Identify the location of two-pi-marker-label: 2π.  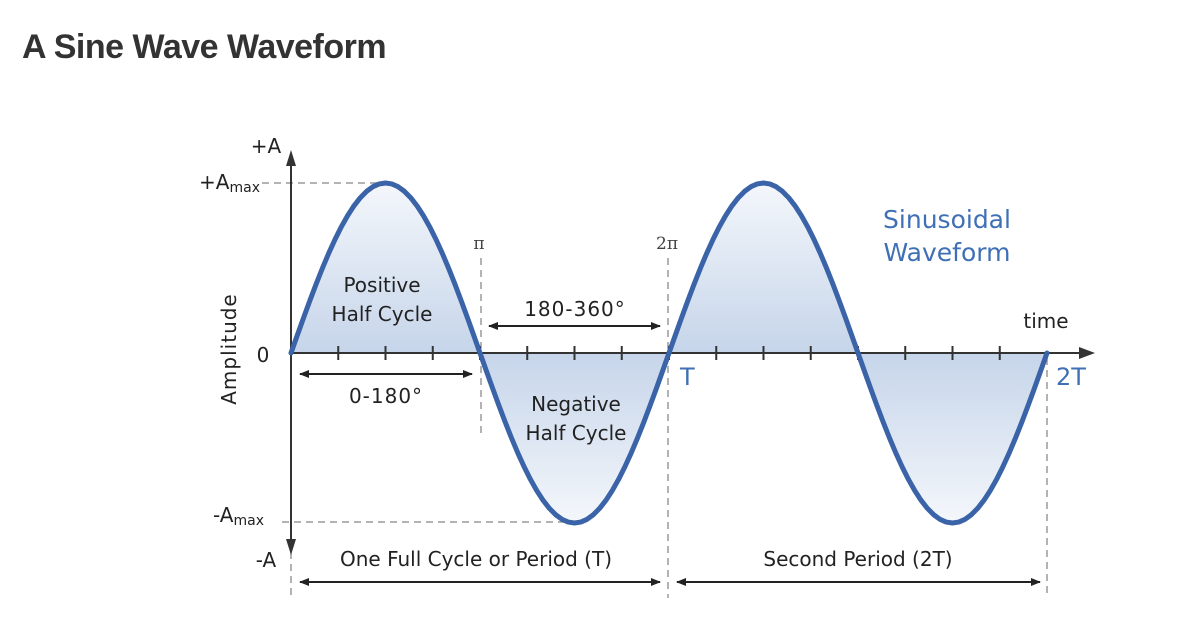
(667, 244).